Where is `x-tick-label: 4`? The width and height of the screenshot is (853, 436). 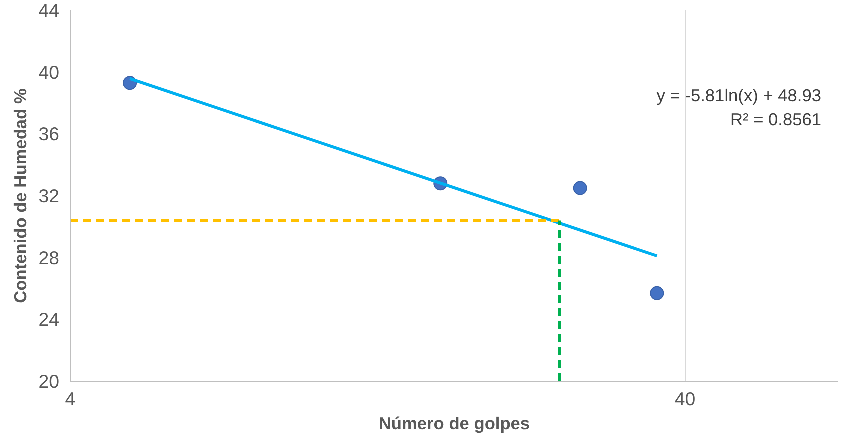
x-tick-label: 4 is located at coordinates (70, 399).